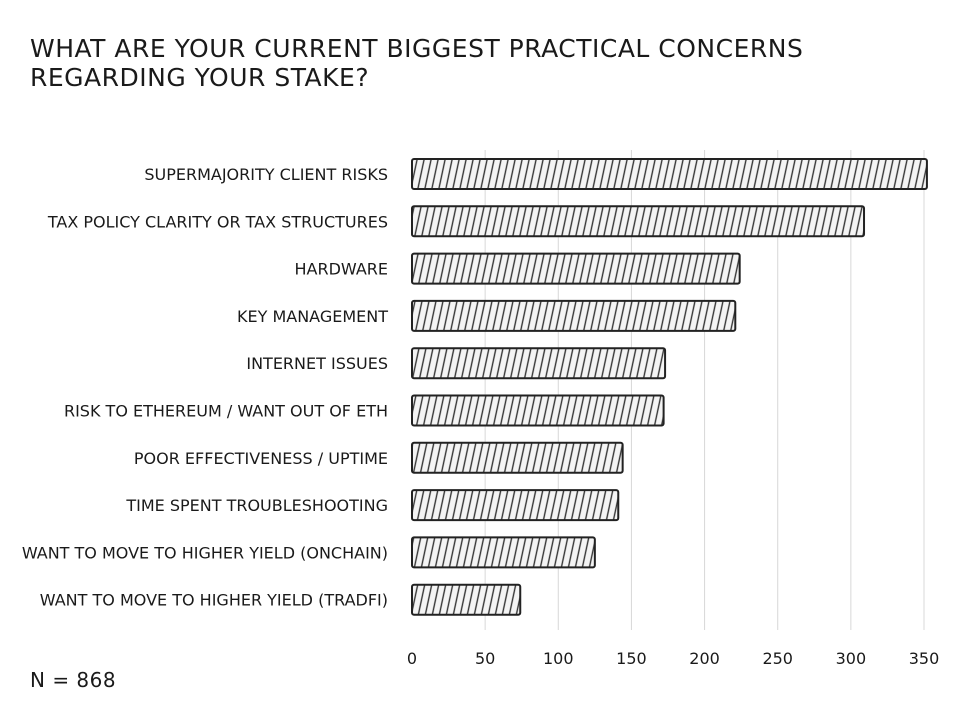 The width and height of the screenshot is (973, 719). I want to click on sample-size-annotation: N = 868, so click(73, 680).